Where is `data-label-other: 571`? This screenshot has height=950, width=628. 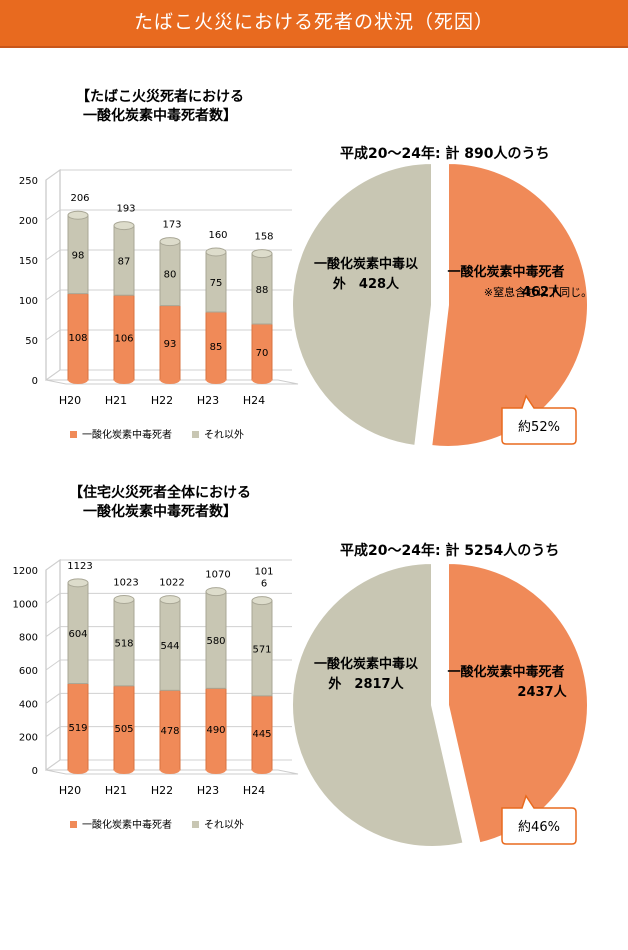
data-label-other: 571 is located at coordinates (261, 649).